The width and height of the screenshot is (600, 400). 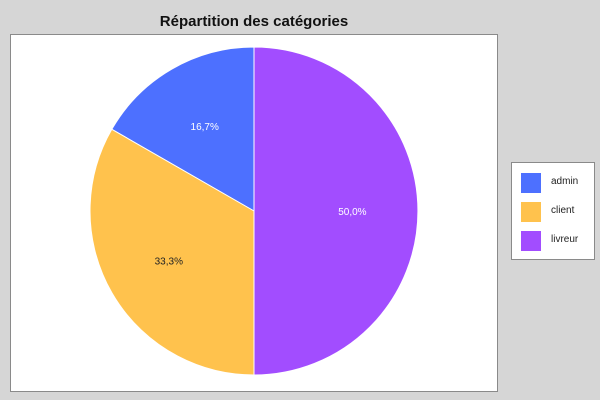 What do you see at coordinates (531, 183) in the screenshot?
I see `legend-swatch-admin` at bounding box center [531, 183].